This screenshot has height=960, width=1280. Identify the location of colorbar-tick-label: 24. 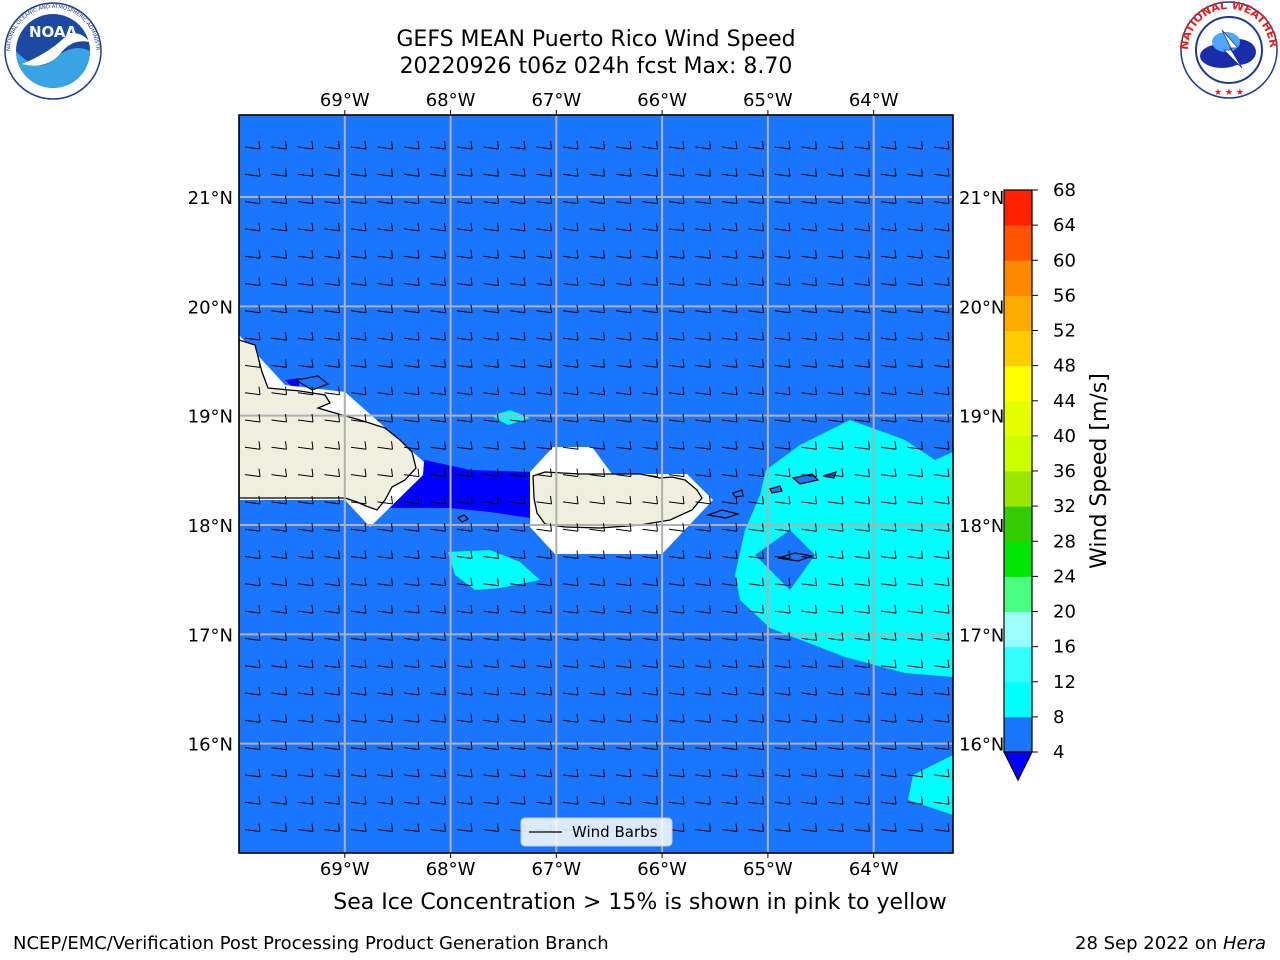
(1064, 576).